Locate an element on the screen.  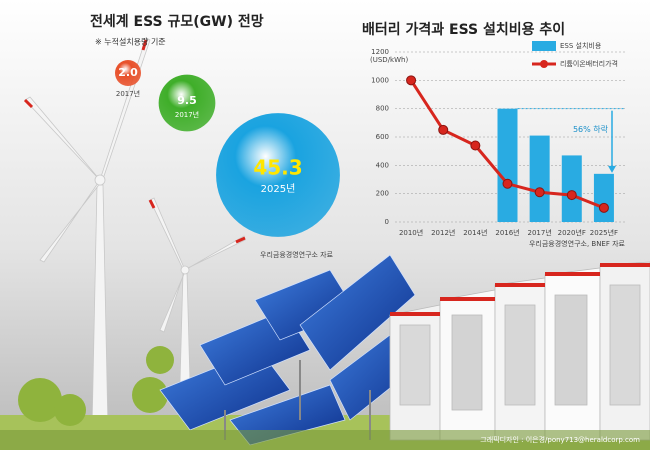
y-tick-label: 400 is located at coordinates (382, 165).